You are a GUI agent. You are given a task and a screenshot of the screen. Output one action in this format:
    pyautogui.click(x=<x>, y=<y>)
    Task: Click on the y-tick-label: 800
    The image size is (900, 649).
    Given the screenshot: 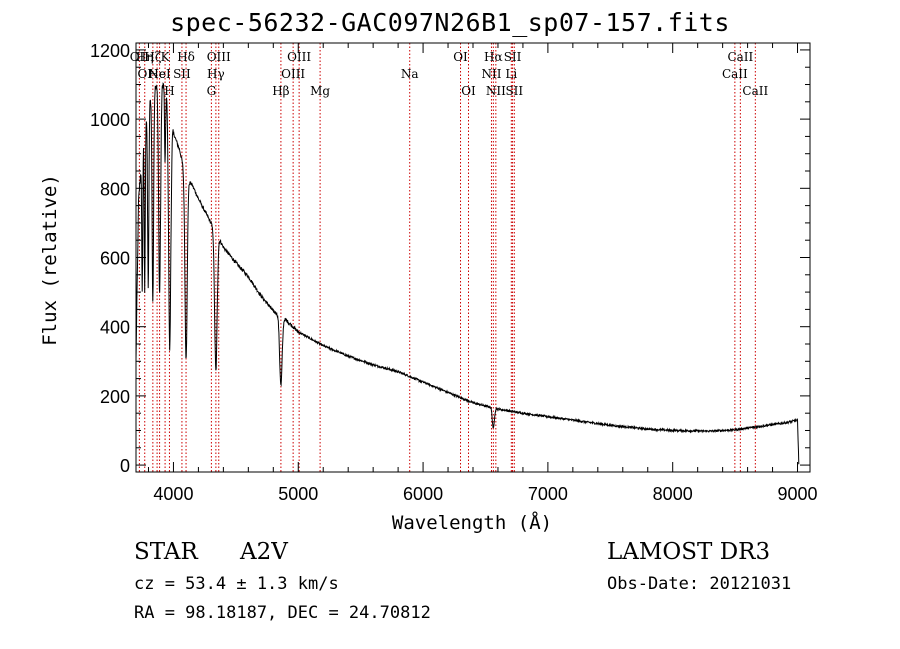 What is the action you would take?
    pyautogui.click(x=115, y=189)
    